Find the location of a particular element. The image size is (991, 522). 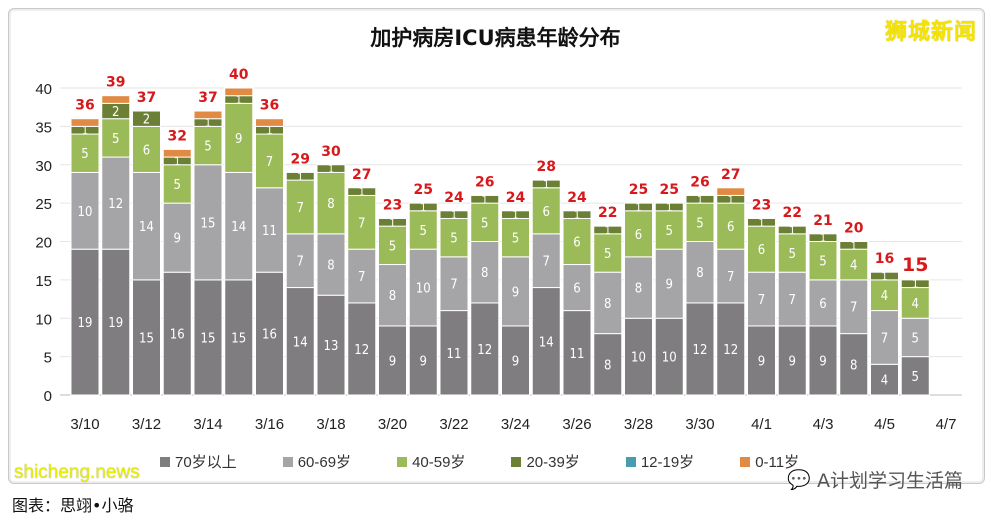

total-label: 16 is located at coordinates (884, 259).